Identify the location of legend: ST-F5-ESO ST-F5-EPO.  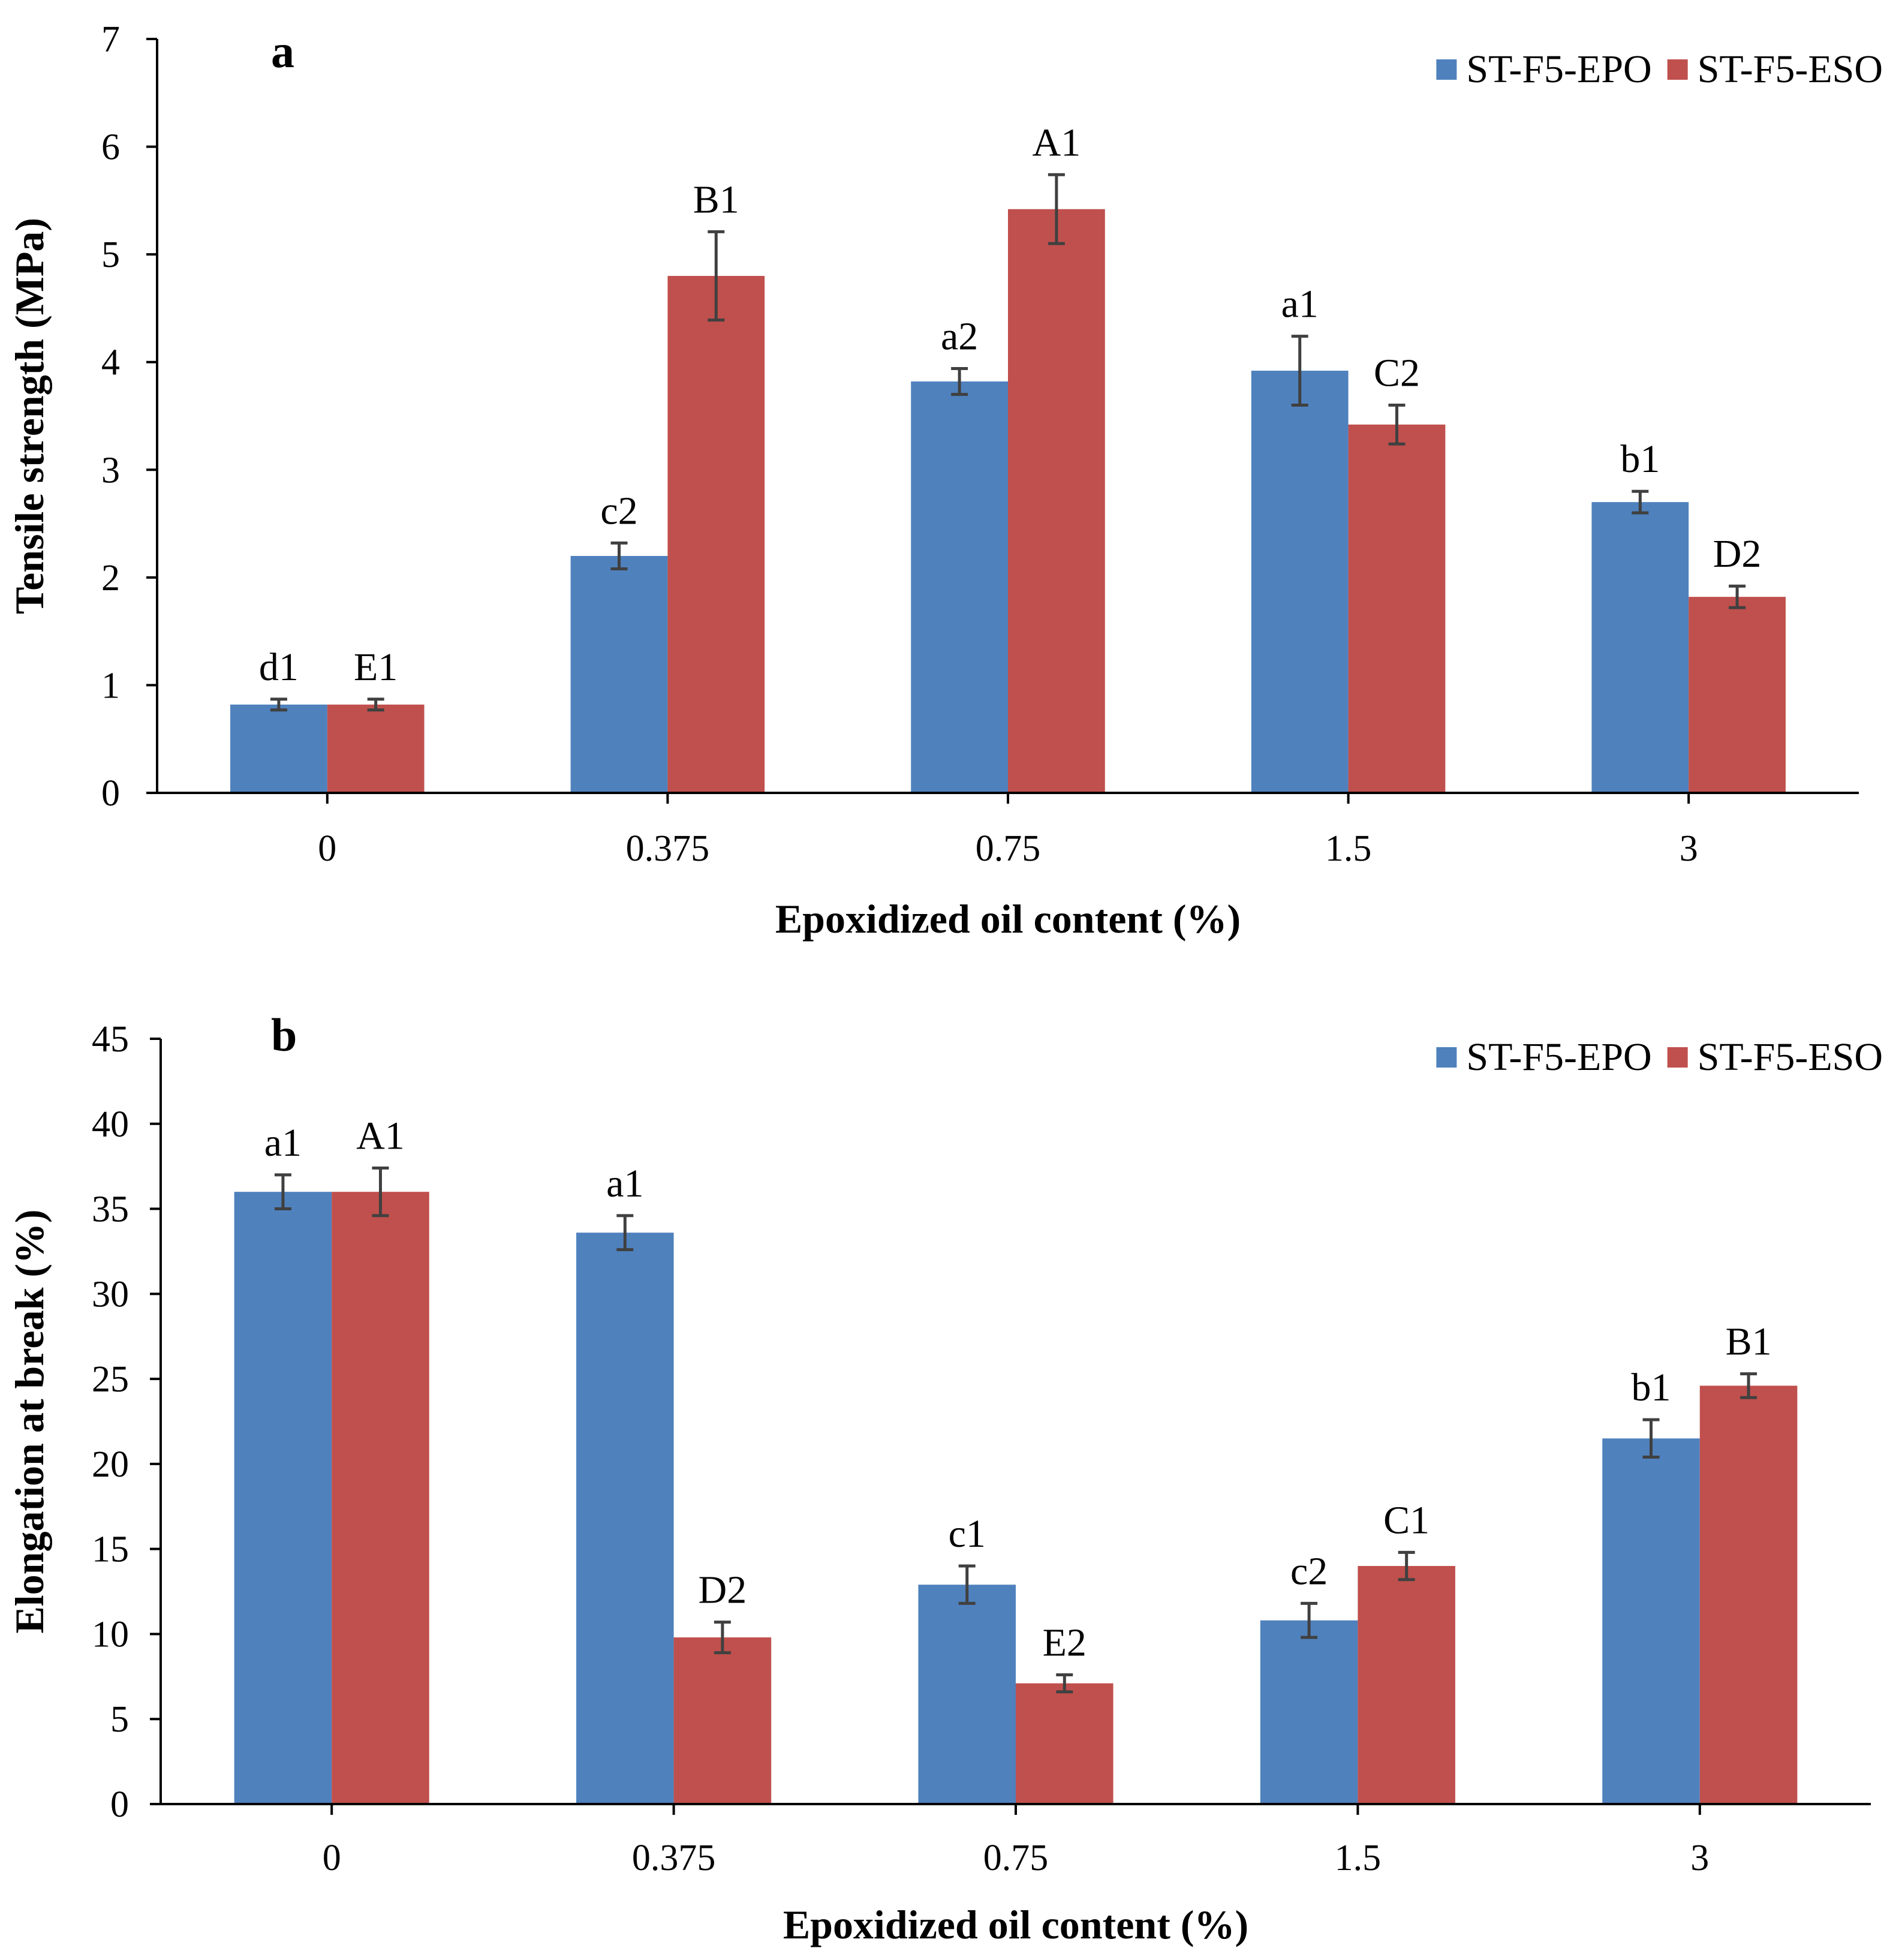
(1660, 69).